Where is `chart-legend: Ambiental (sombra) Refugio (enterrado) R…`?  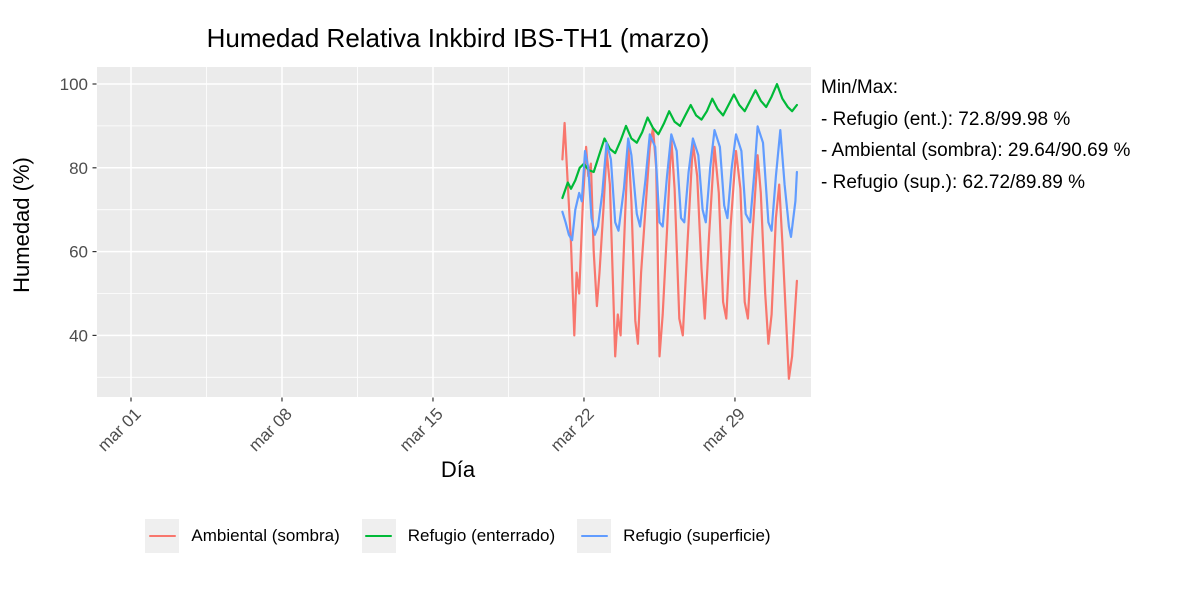 chart-legend: Ambiental (sombra) Refugio (enterrado) R… is located at coordinates (458, 536).